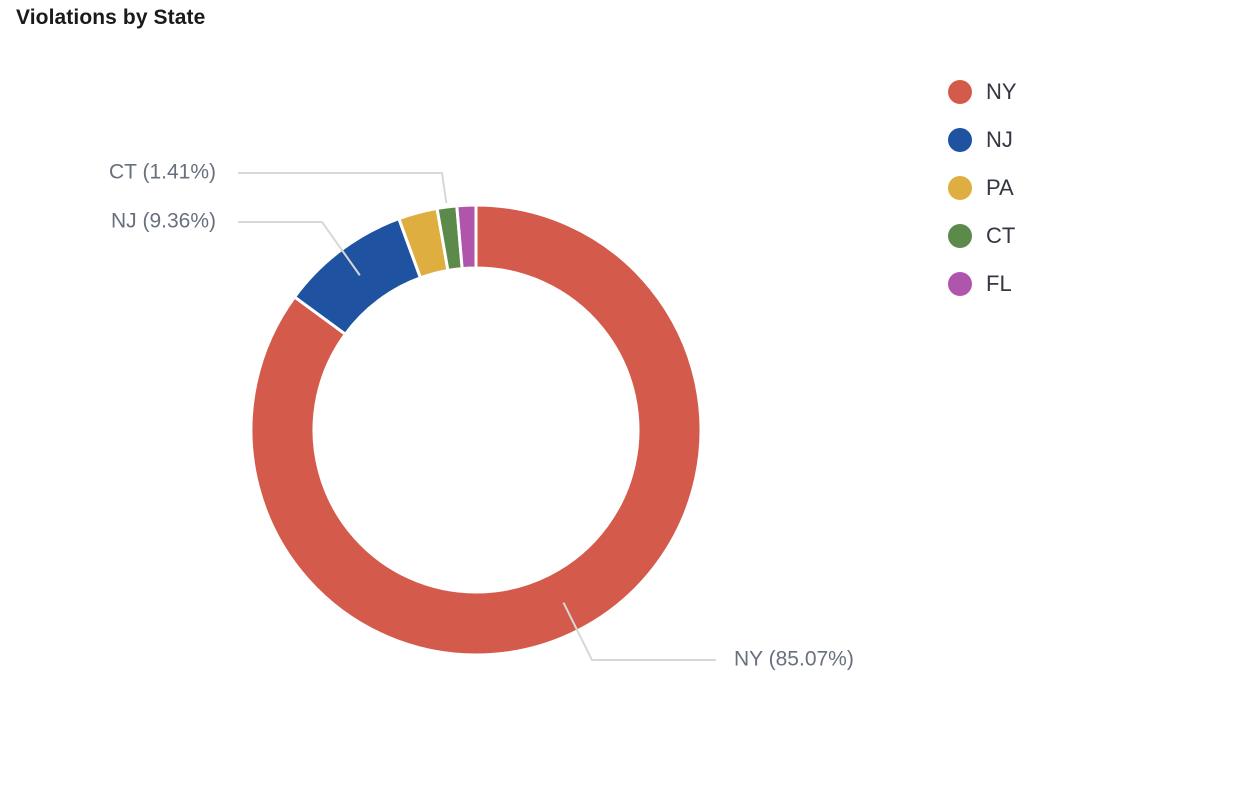 This screenshot has width=1246, height=812. I want to click on legend-label: FL, so click(999, 283).